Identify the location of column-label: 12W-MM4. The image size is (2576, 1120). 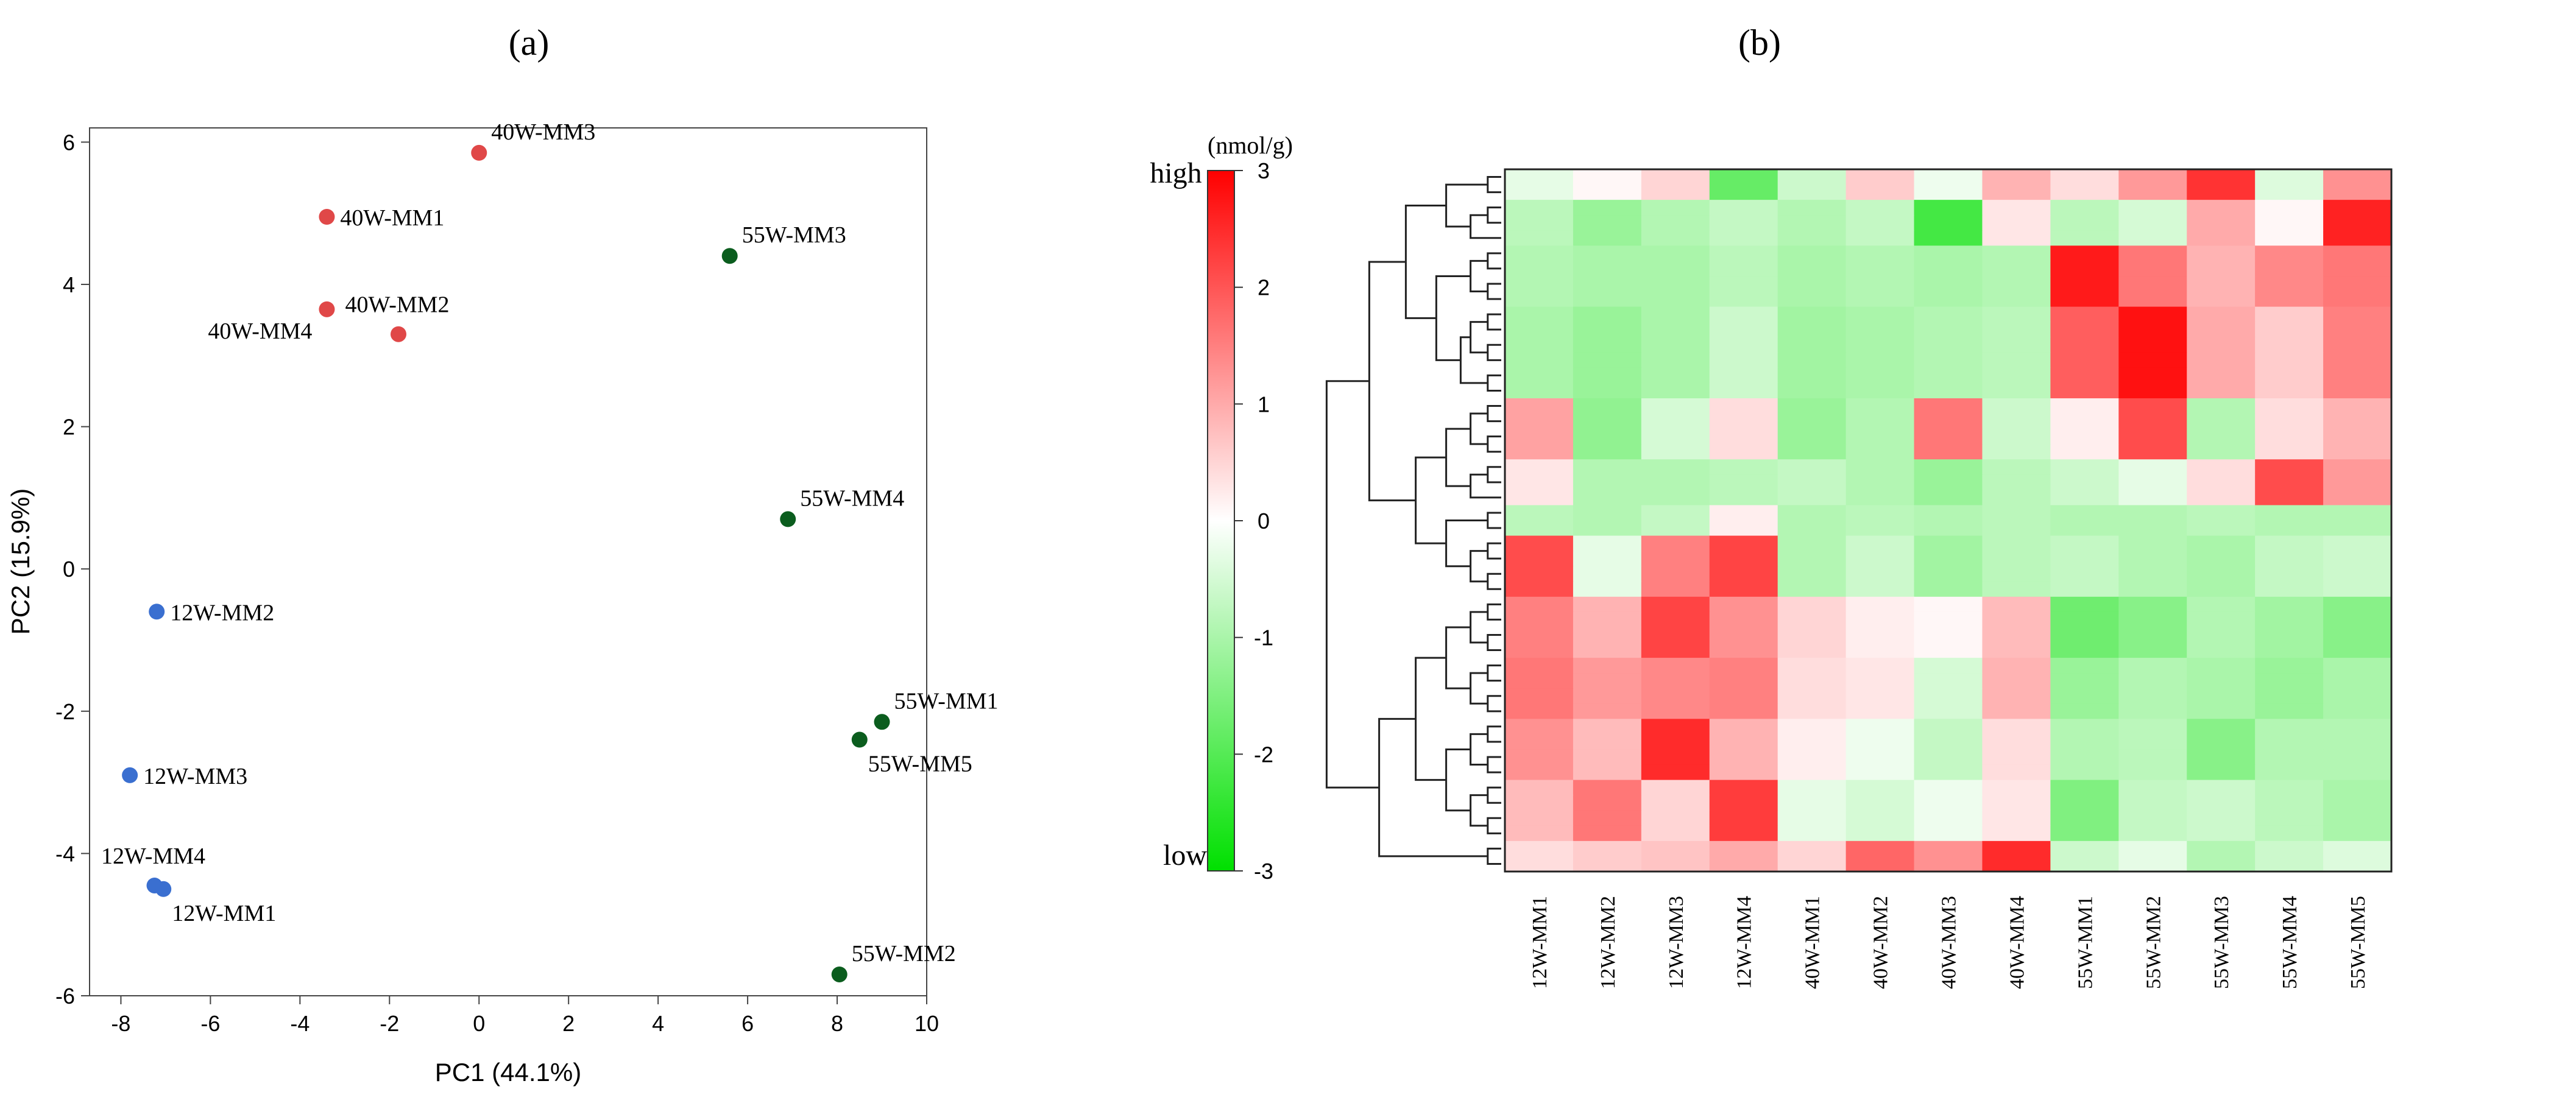
(1744, 942).